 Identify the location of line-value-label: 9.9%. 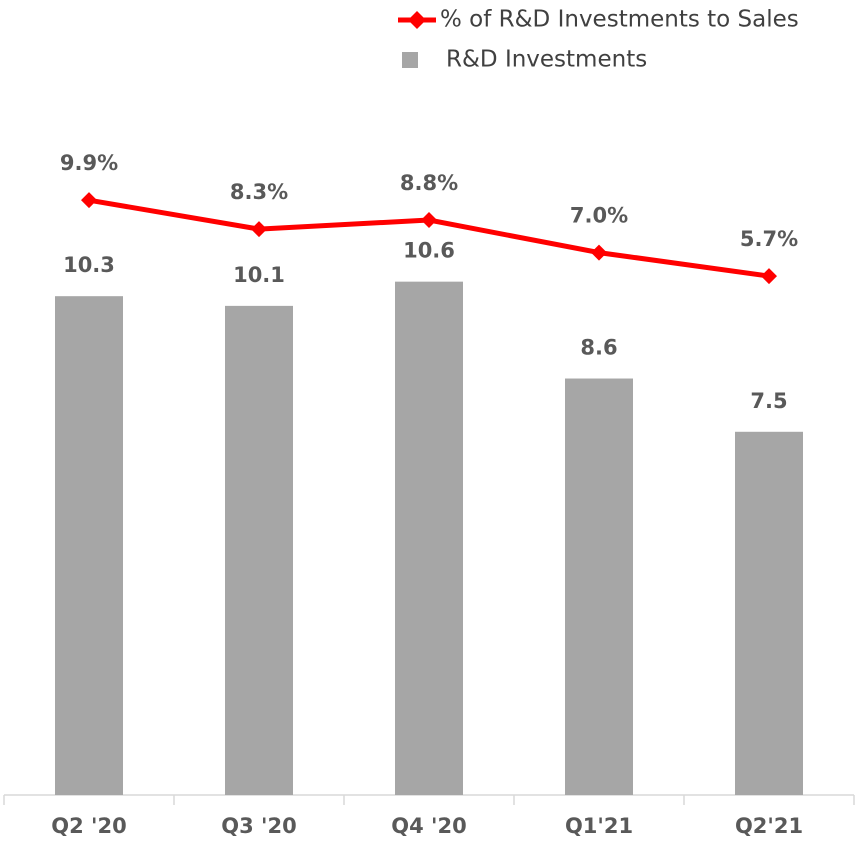
(89, 163).